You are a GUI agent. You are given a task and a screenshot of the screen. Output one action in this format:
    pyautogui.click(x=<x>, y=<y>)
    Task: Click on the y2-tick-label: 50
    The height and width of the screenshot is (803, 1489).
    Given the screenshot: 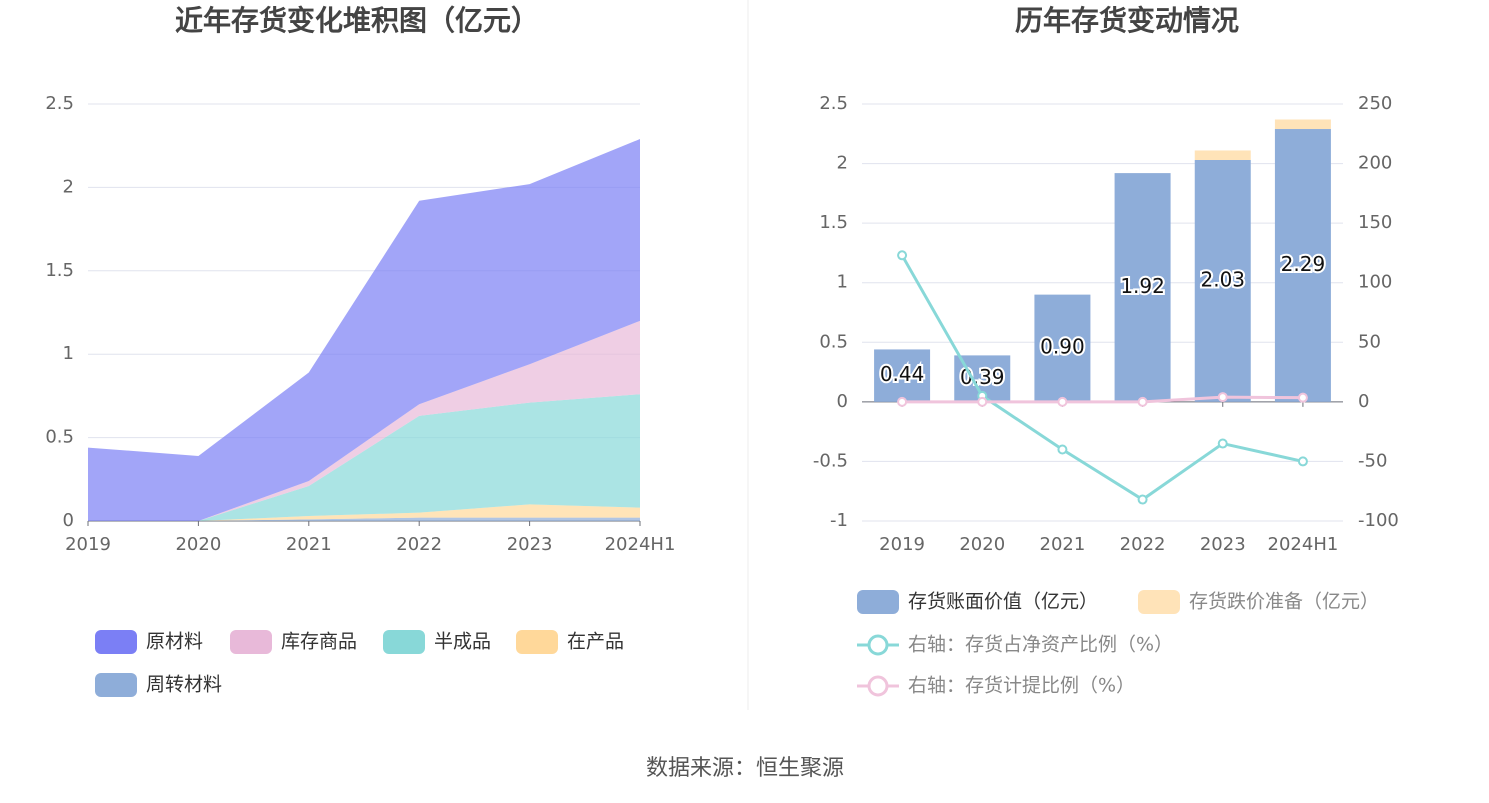 What is the action you would take?
    pyautogui.click(x=1369, y=341)
    